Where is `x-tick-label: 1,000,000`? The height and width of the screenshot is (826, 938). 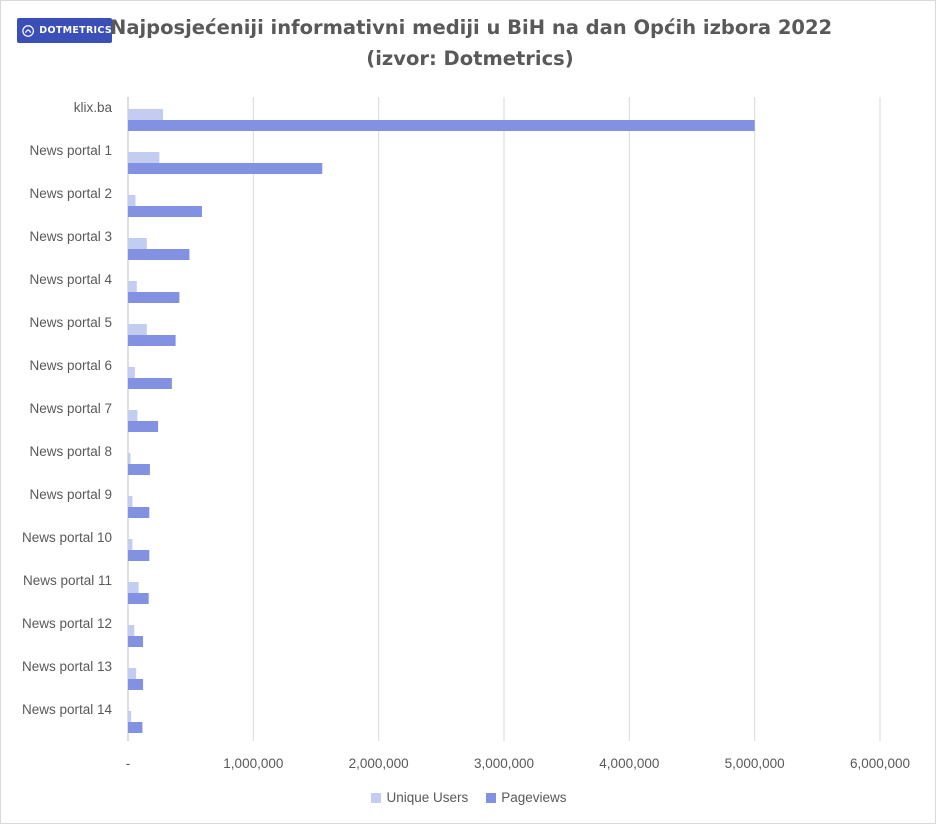
x-tick-label: 1,000,000 is located at coordinates (253, 763).